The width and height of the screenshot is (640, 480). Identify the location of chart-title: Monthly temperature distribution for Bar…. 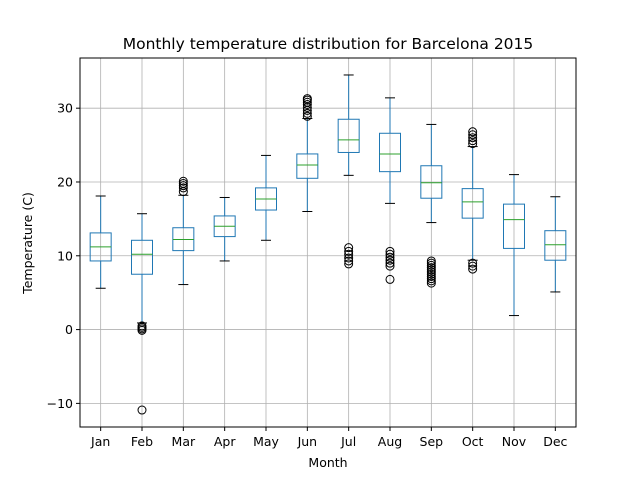
(328, 44).